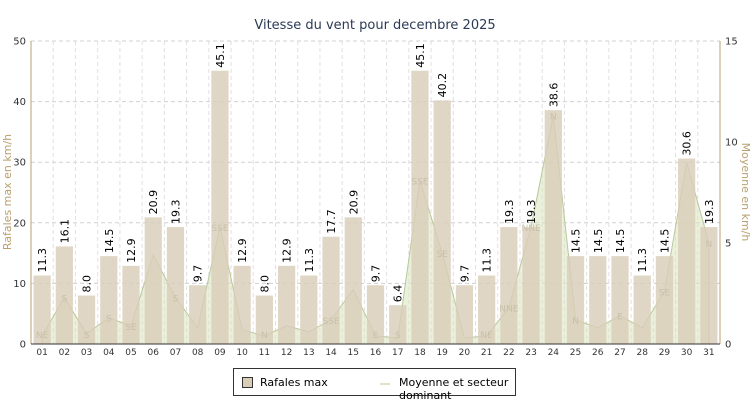 The image size is (750, 402). What do you see at coordinates (708, 353) in the screenshot?
I see `x-tick-label: 31` at bounding box center [708, 353].